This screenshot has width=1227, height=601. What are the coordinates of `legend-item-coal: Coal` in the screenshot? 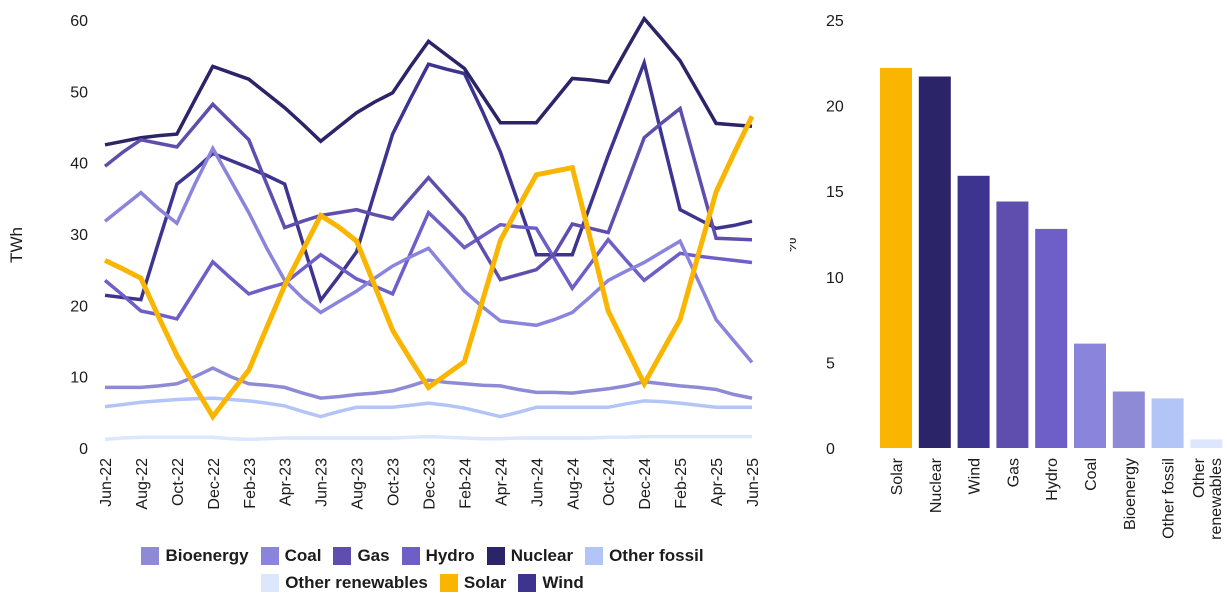 It's located at (291, 556).